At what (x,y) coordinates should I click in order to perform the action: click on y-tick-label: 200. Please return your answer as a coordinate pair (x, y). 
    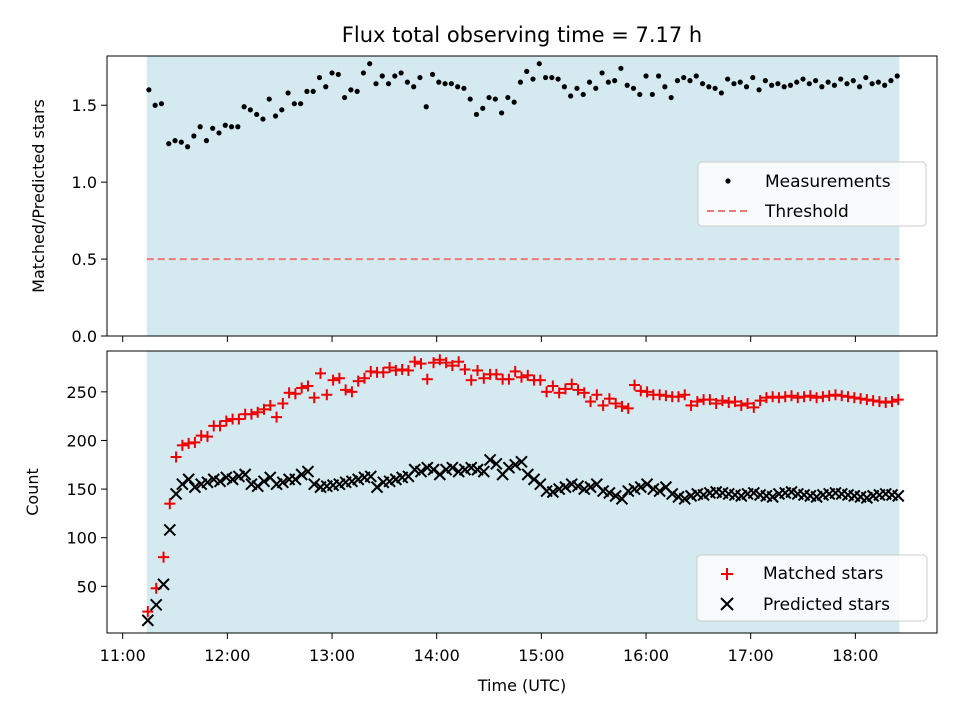
    Looking at the image, I should click on (81, 440).